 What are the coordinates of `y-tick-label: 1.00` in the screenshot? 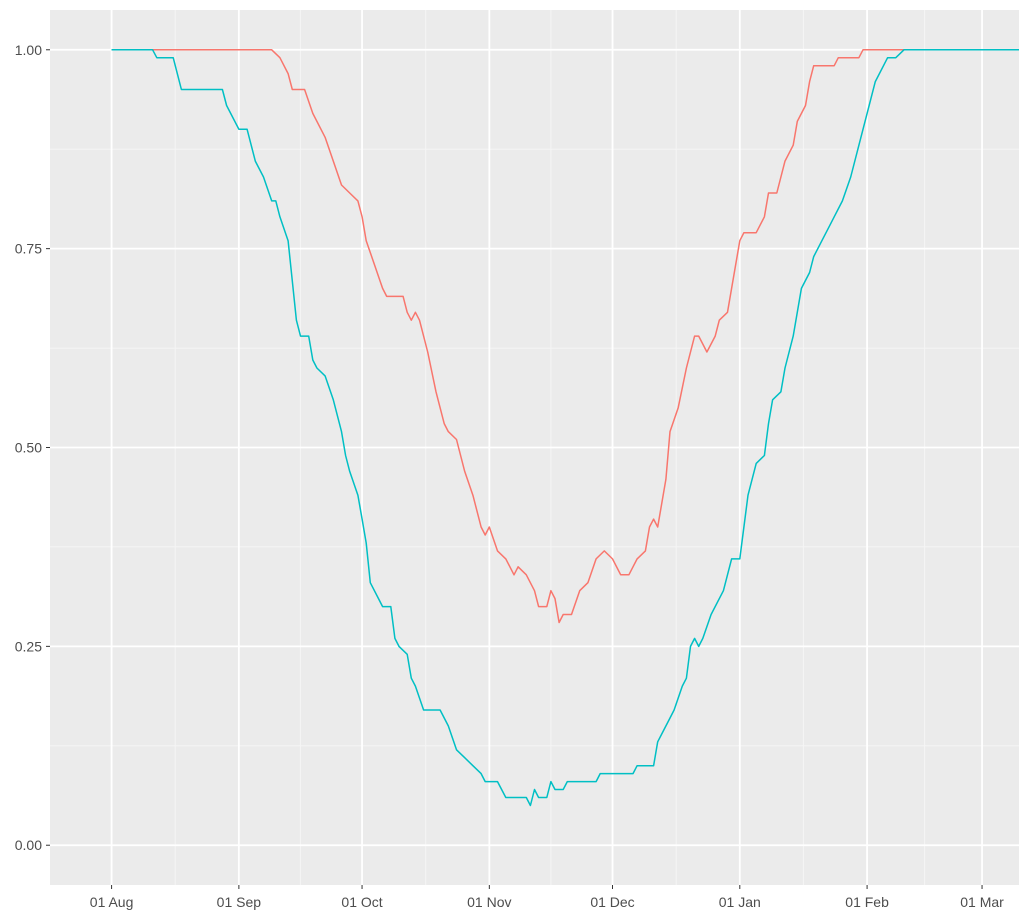 It's located at (28, 50).